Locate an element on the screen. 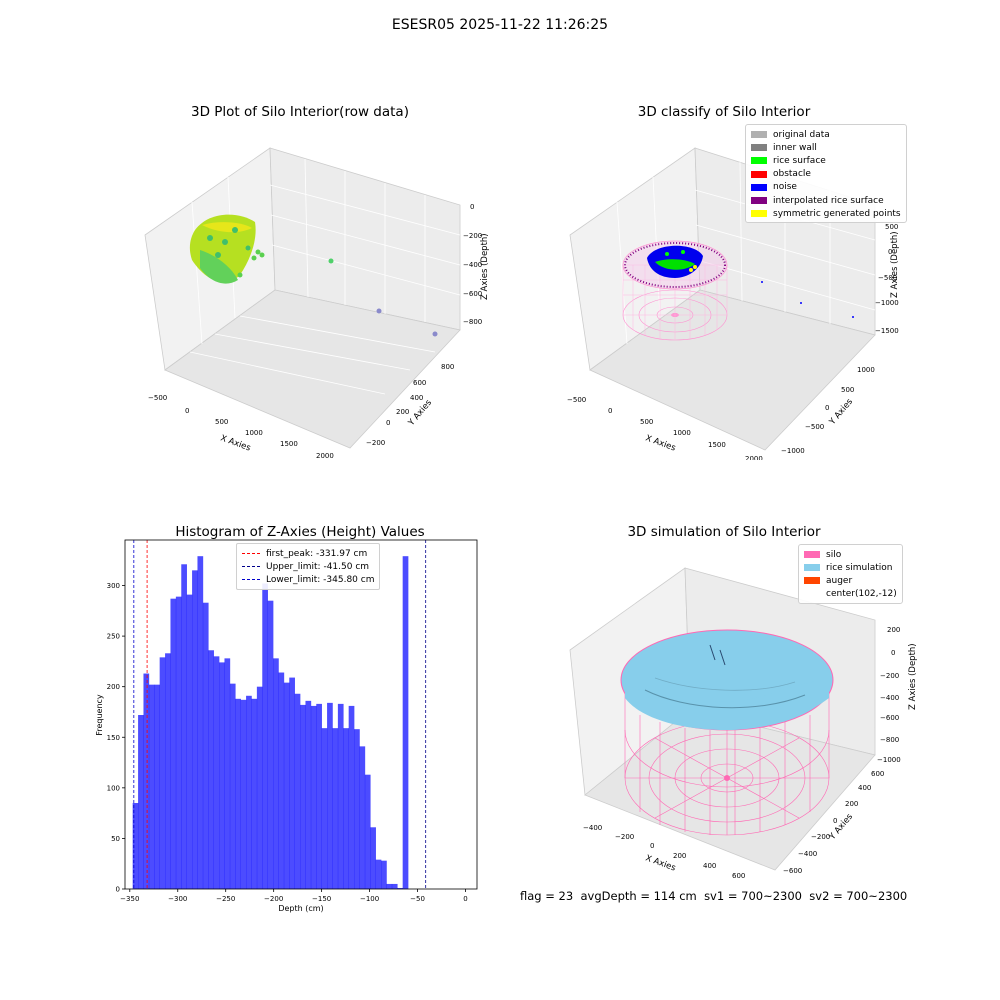 The height and width of the screenshot is (1000, 1000). simulation-y-axis-label: Y Axies is located at coordinates (841, 827).